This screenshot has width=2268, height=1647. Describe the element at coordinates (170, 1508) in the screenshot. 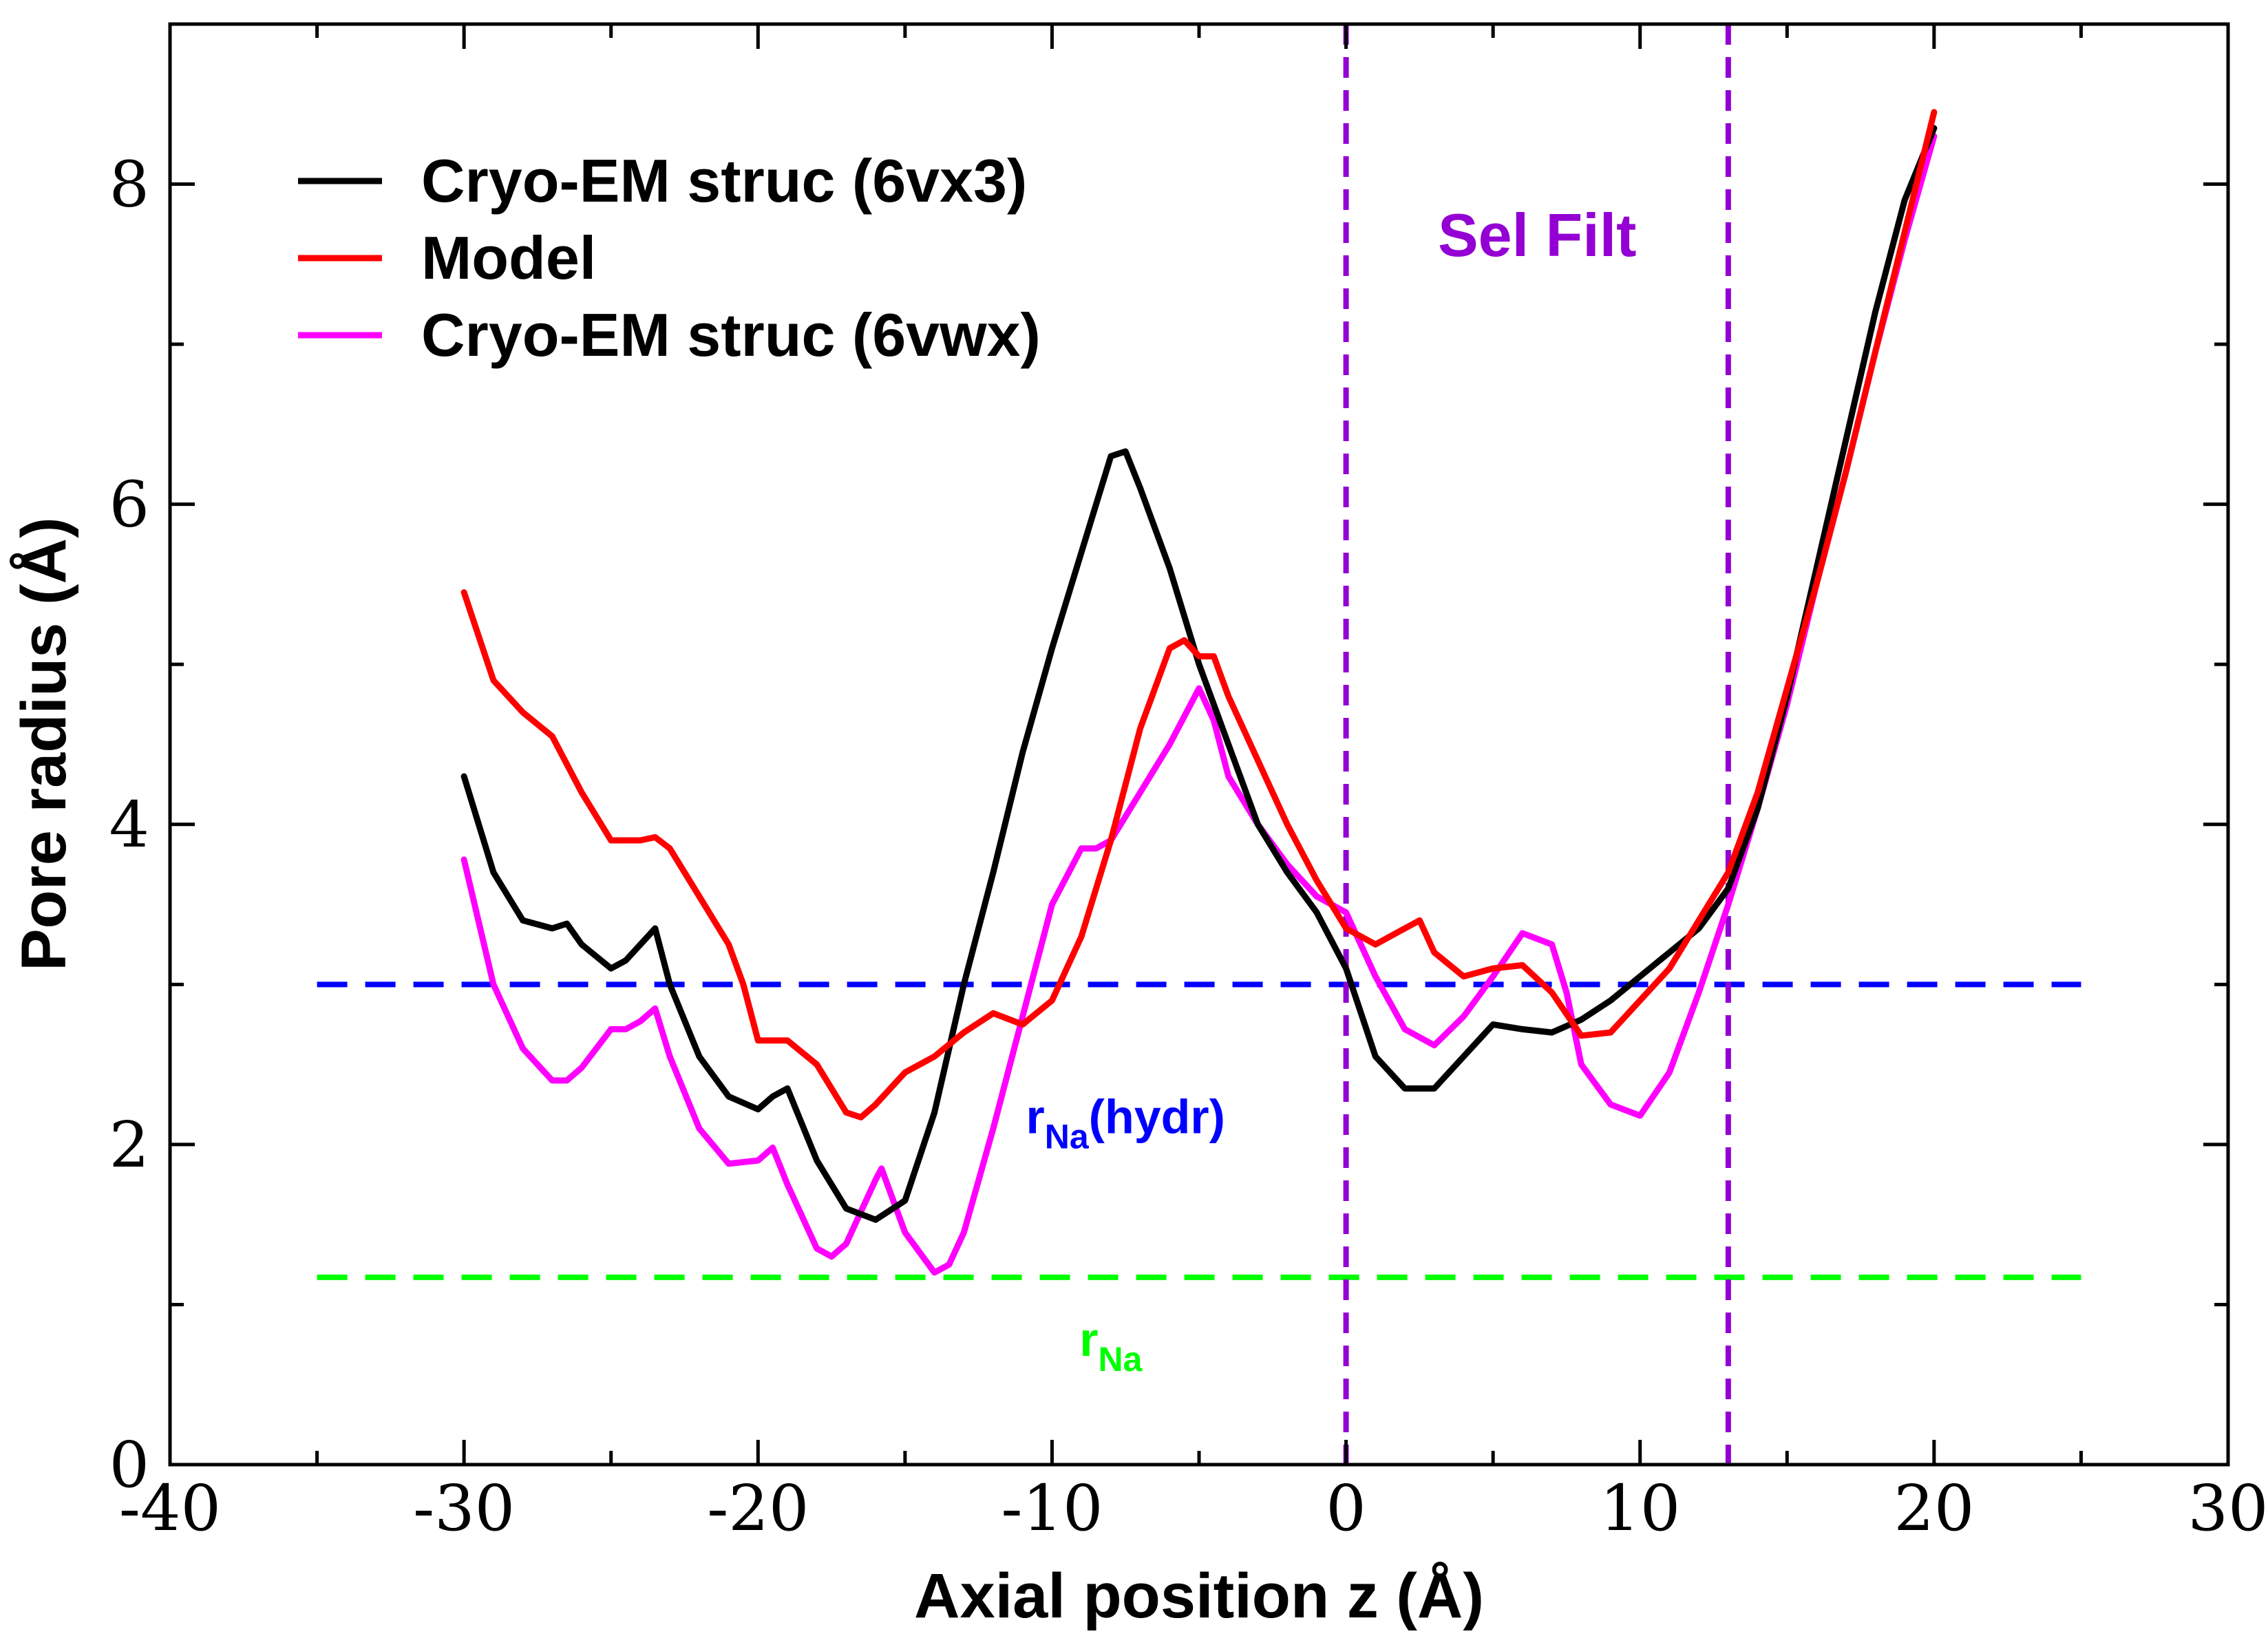

I see `x-tick-label: -40` at that location.